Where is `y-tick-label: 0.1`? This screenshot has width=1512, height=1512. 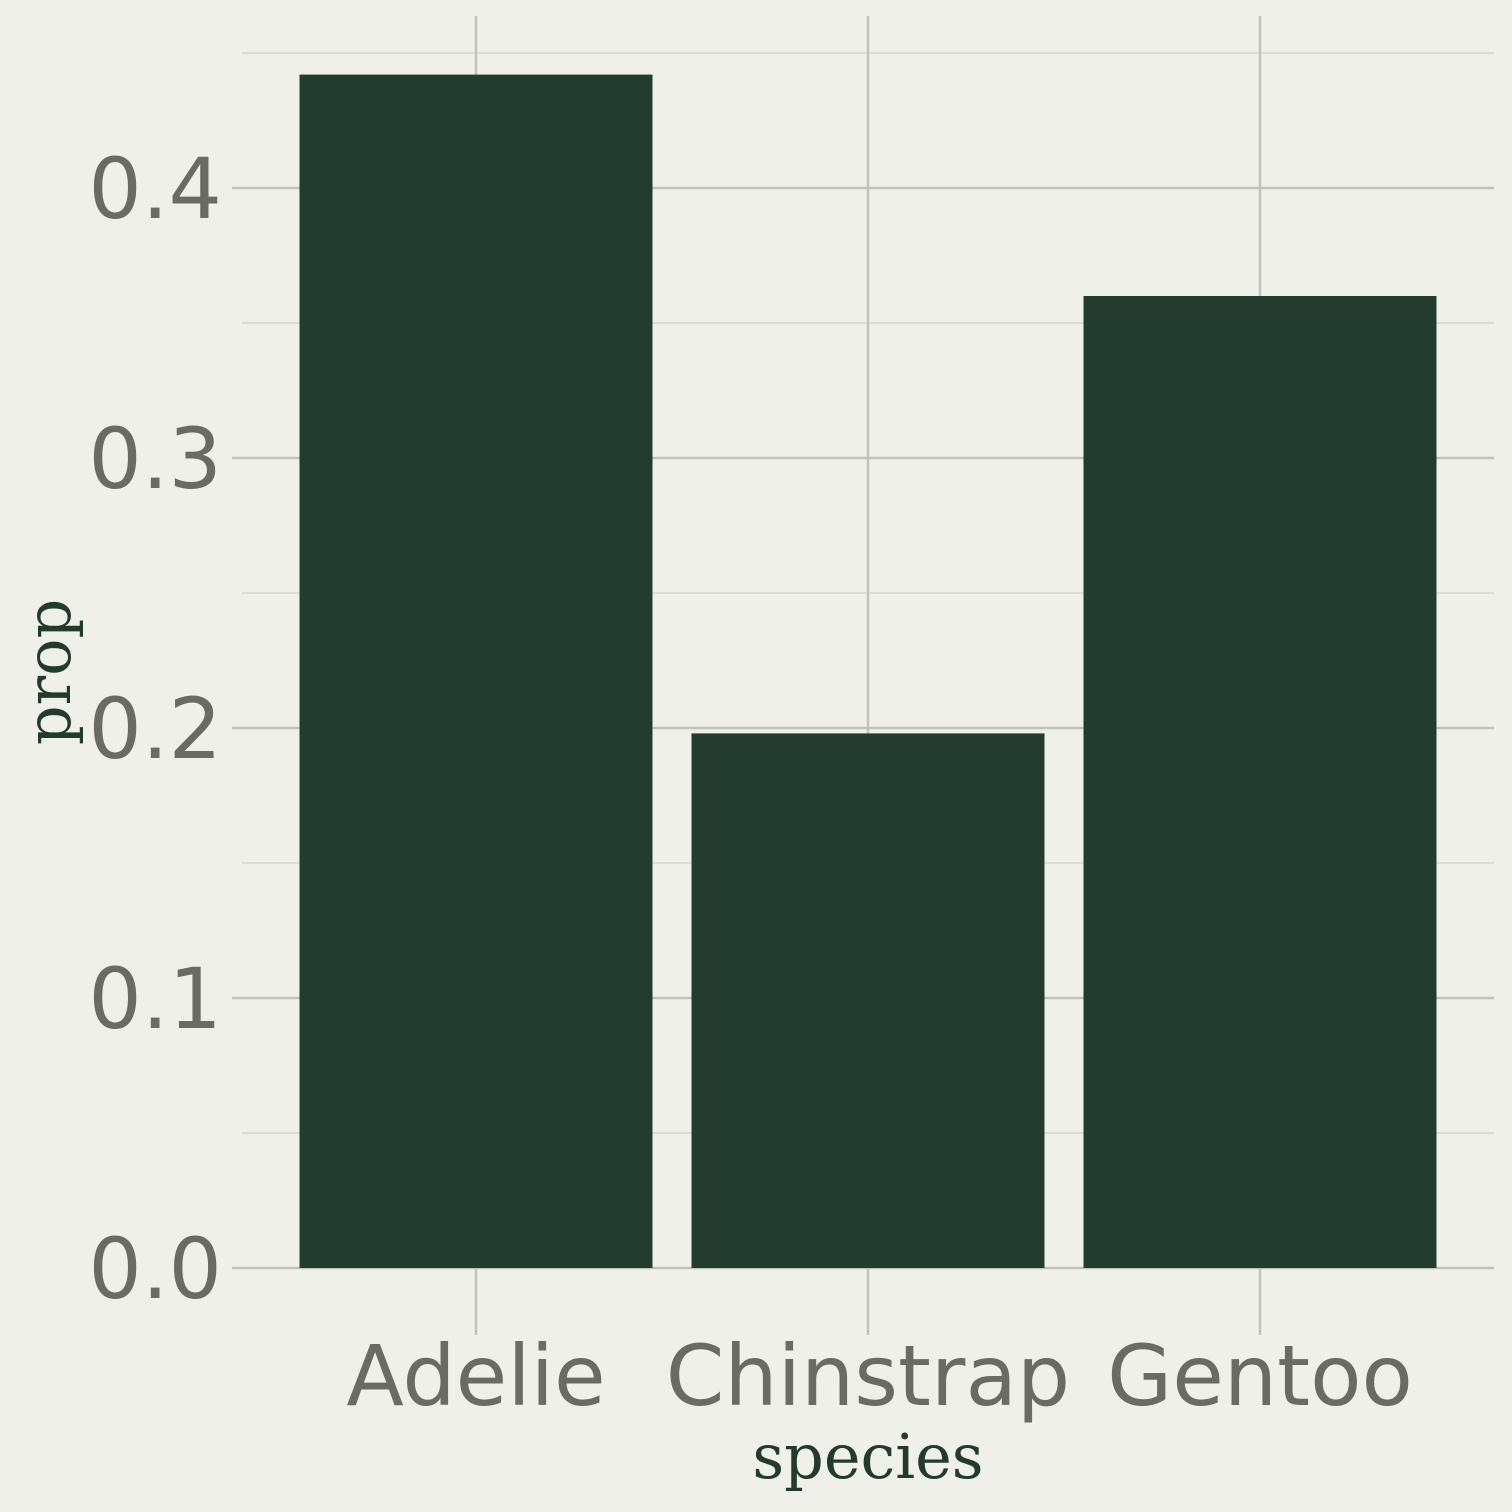 y-tick-label: 0.1 is located at coordinates (155, 999).